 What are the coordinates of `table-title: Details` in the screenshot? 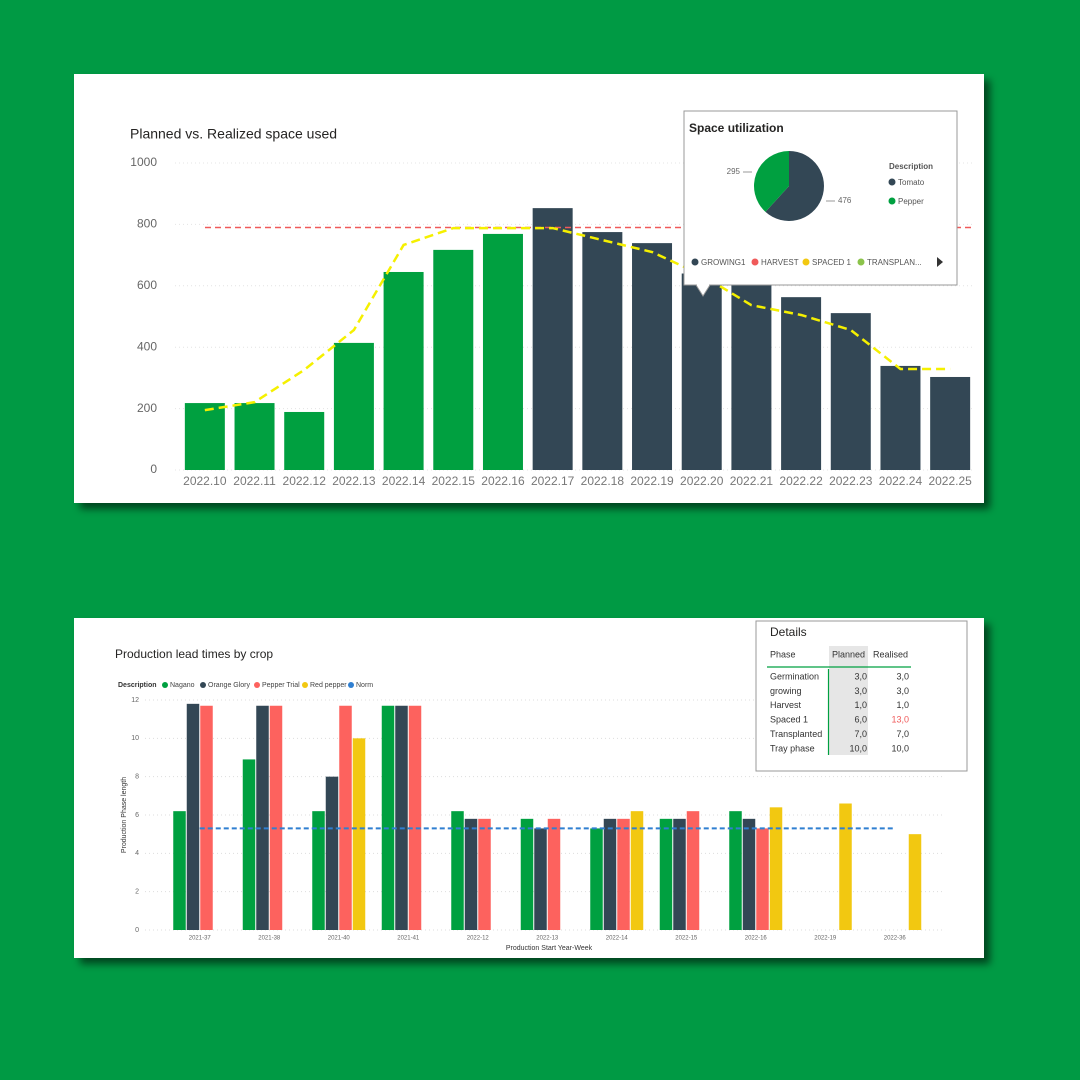 It's located at (788, 632).